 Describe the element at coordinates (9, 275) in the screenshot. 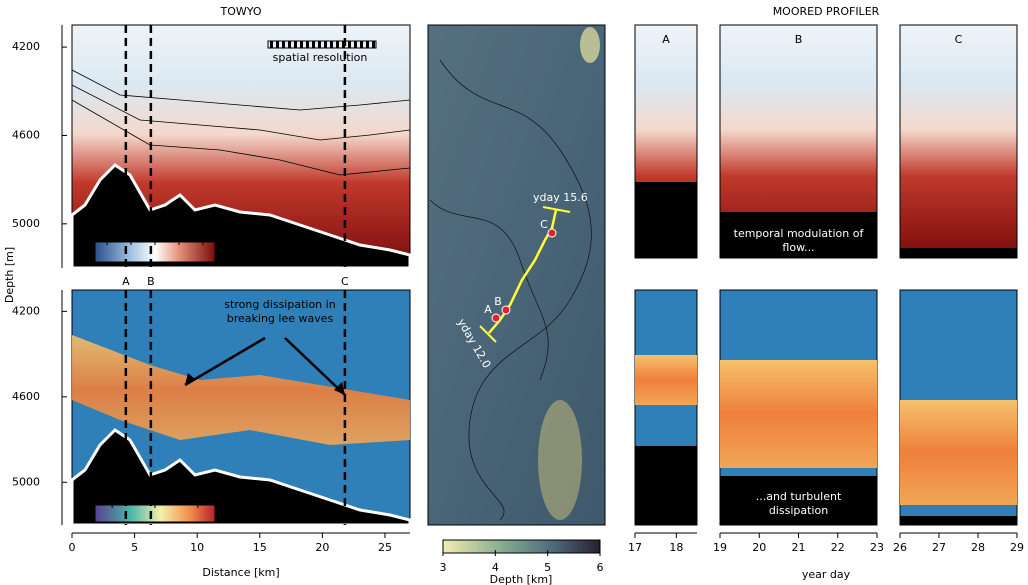

I see `y-axis-label: Depth [m]` at that location.